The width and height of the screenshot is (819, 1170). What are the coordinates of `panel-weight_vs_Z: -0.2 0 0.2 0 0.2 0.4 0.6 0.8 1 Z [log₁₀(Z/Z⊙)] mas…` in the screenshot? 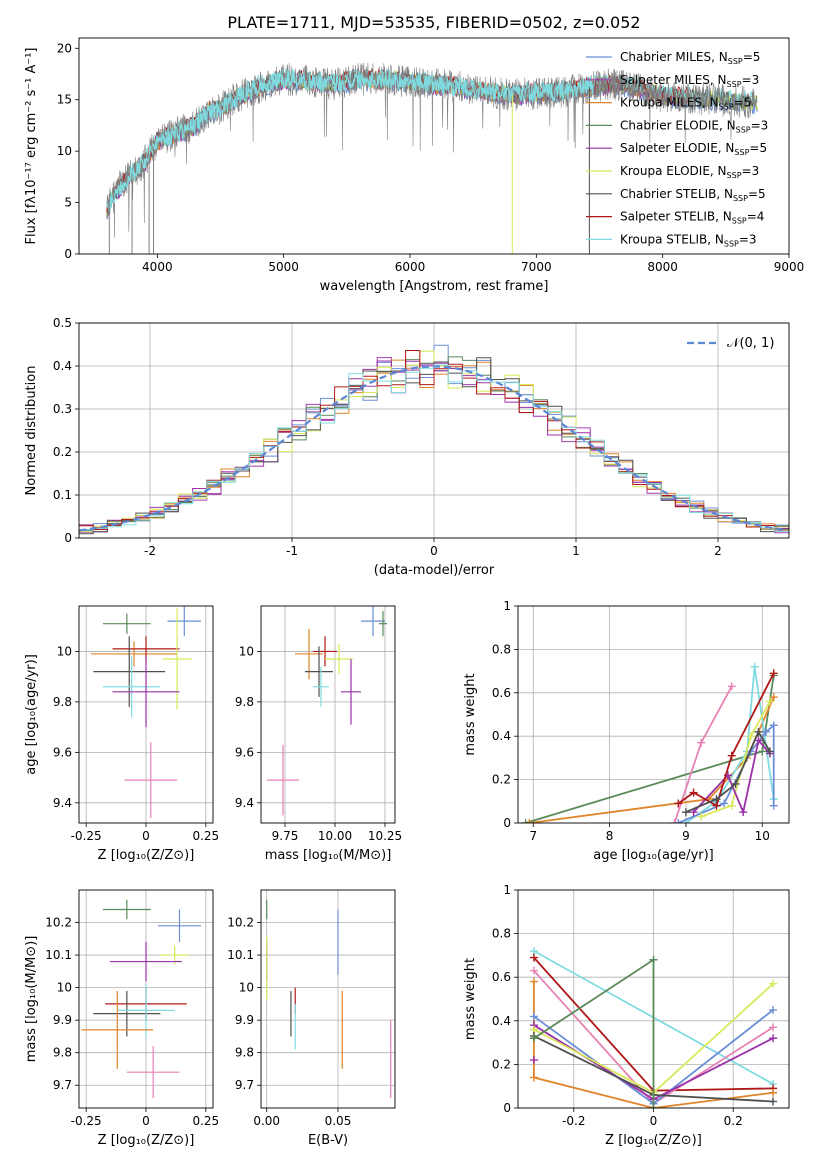 It's located at (626, 1015).